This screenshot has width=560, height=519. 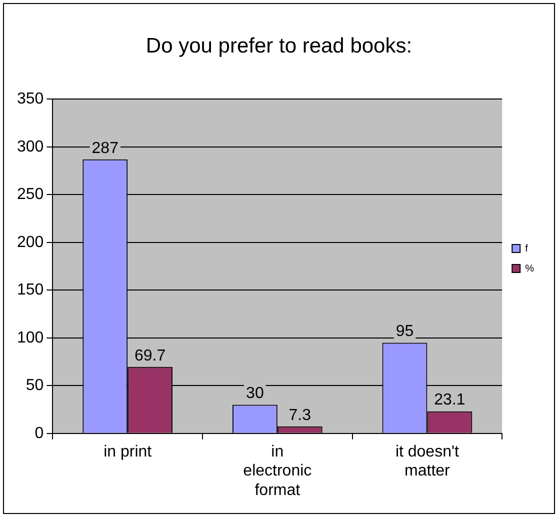 I want to click on data-label: 95, so click(x=405, y=331).